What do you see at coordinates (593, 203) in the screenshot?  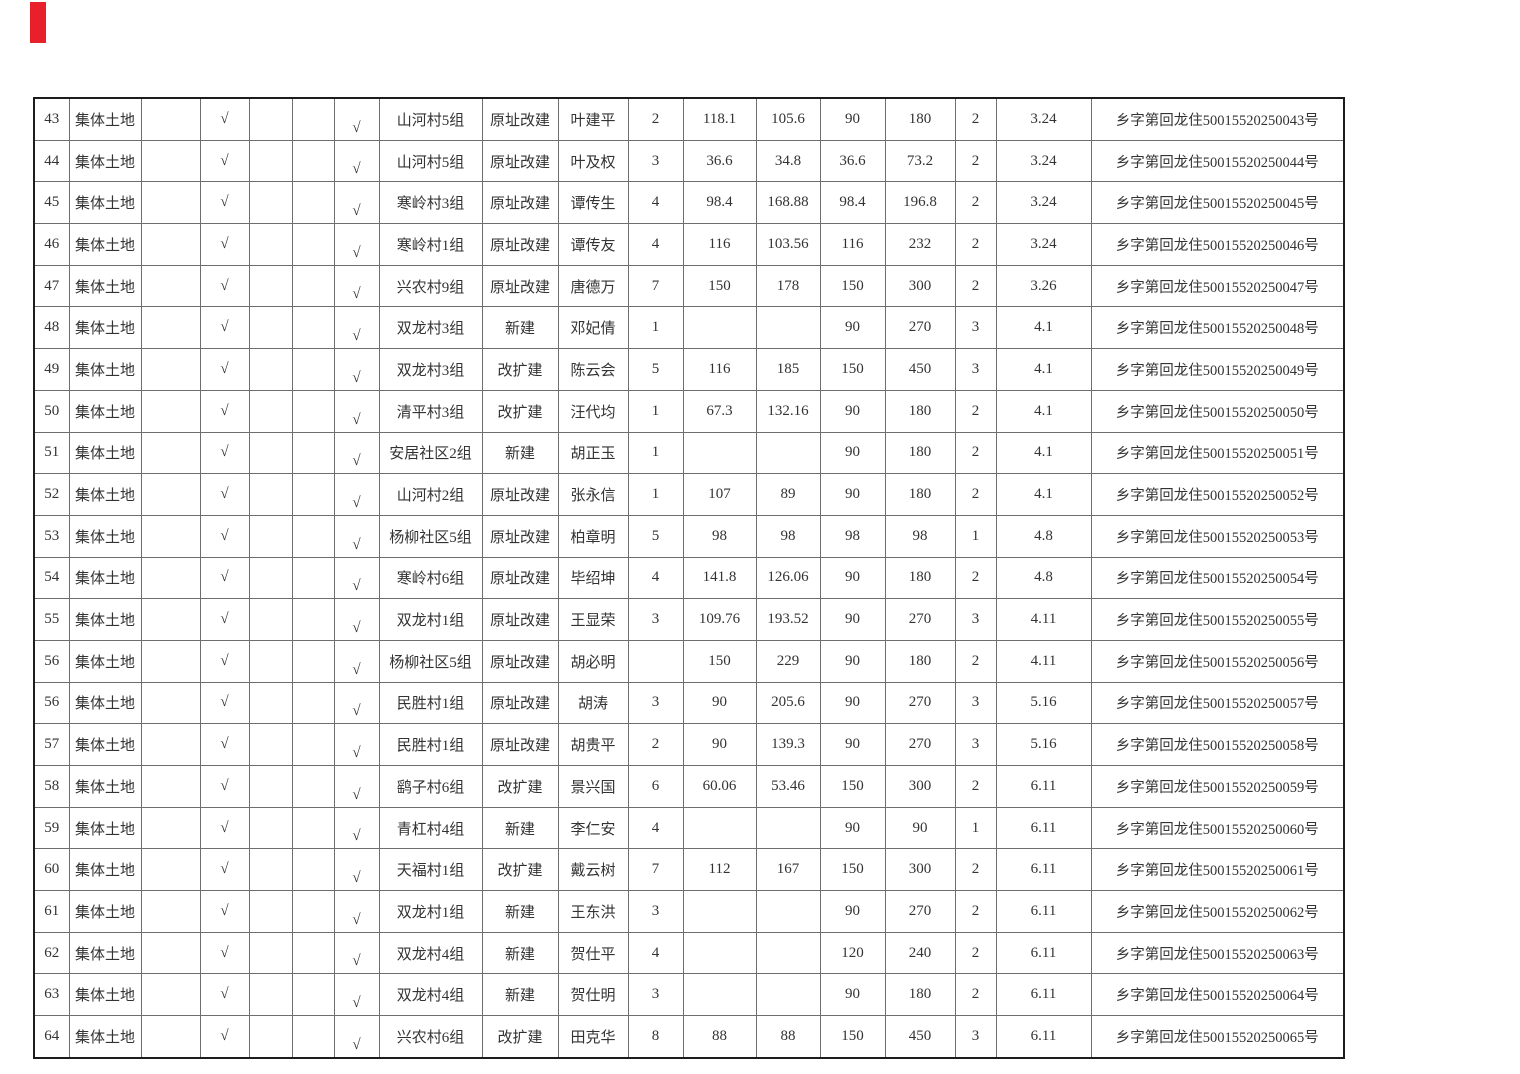 I see `cell-applicant-name: 谭传生` at bounding box center [593, 203].